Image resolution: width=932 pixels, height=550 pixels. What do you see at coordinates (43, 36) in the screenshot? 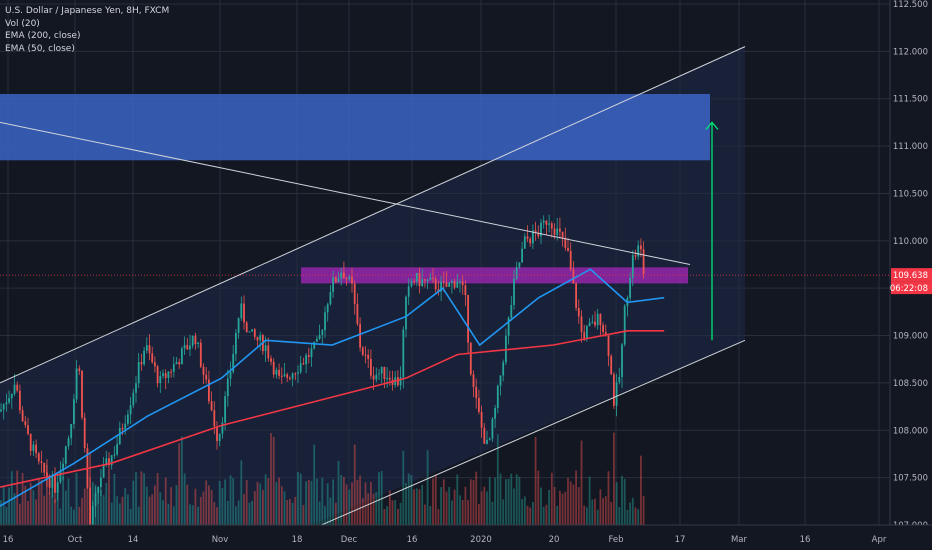
I see `legend-ema200: EMA (200, close)` at bounding box center [43, 36].